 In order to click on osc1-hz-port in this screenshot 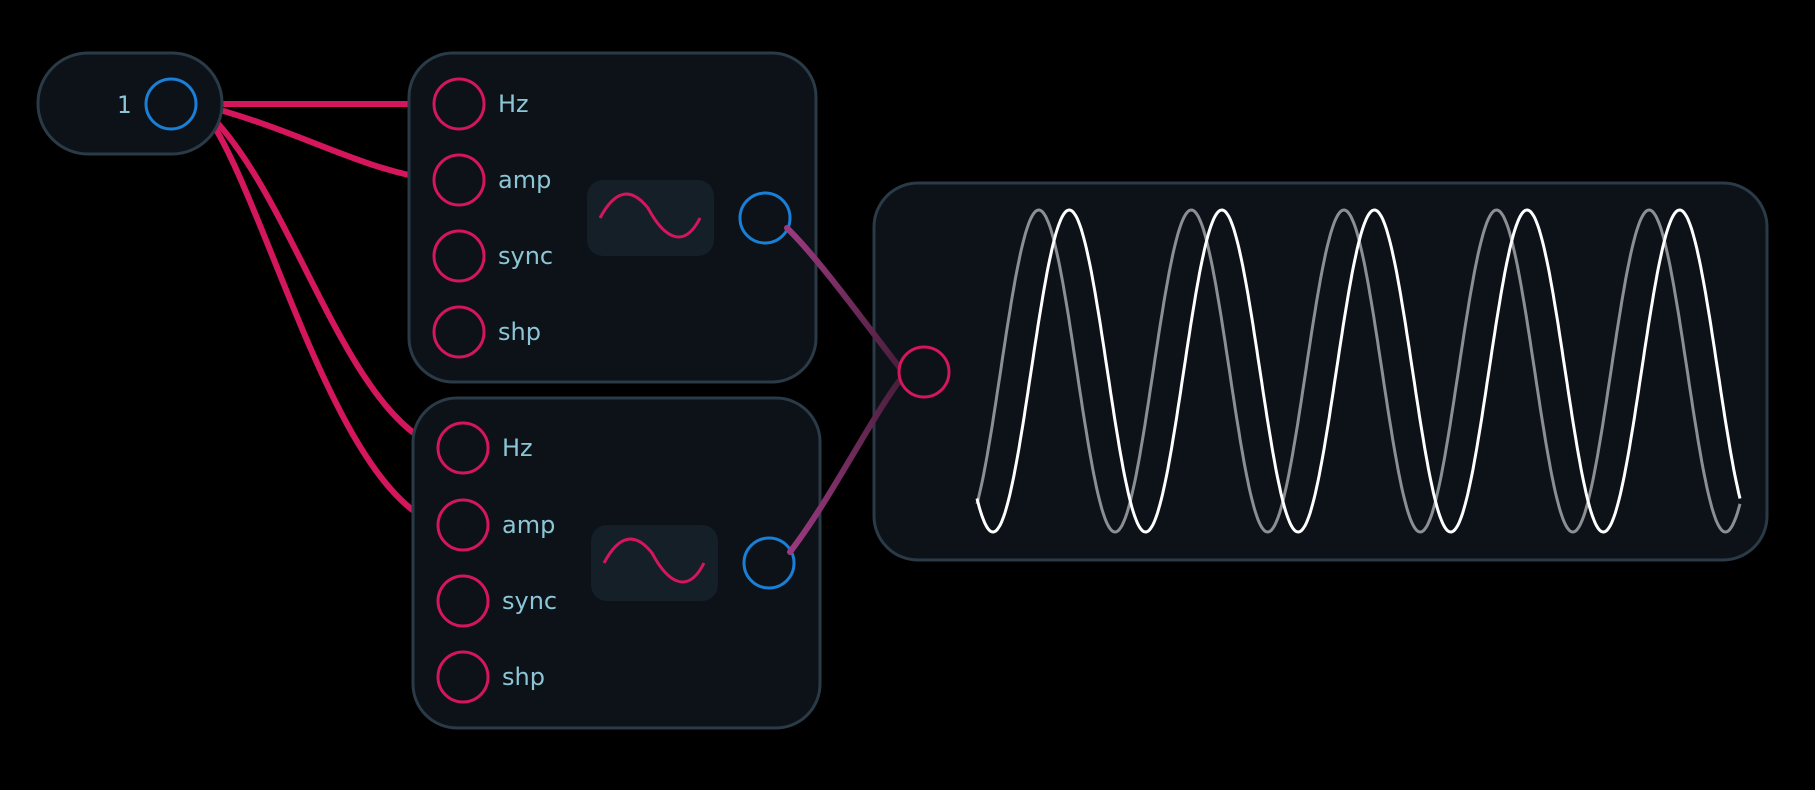, I will do `click(459, 104)`.